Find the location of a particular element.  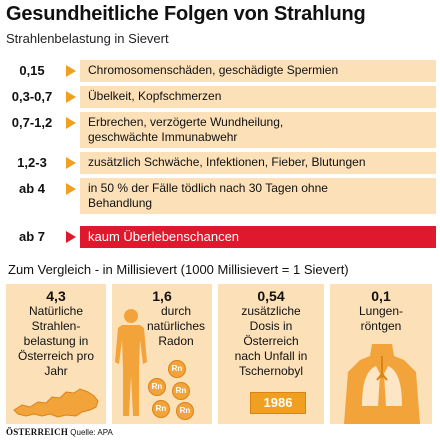

comparison-card-xray: 0,1 Lungen- röntgen is located at coordinates (381, 354).